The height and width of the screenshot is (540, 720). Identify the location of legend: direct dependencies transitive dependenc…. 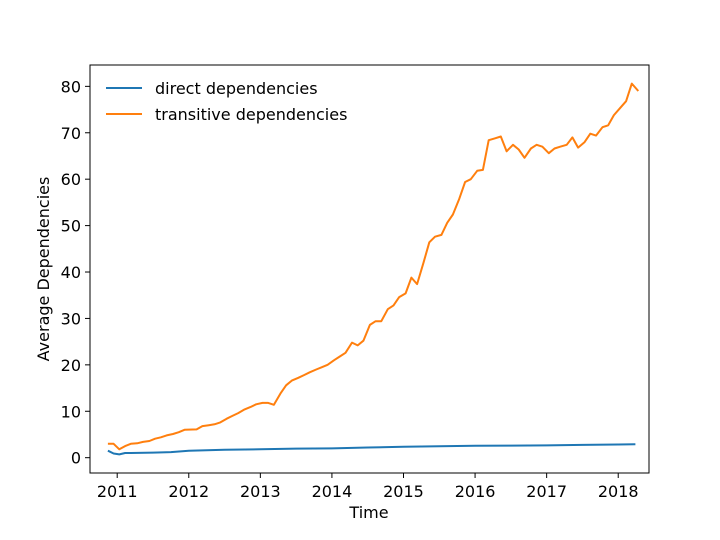
(226, 101).